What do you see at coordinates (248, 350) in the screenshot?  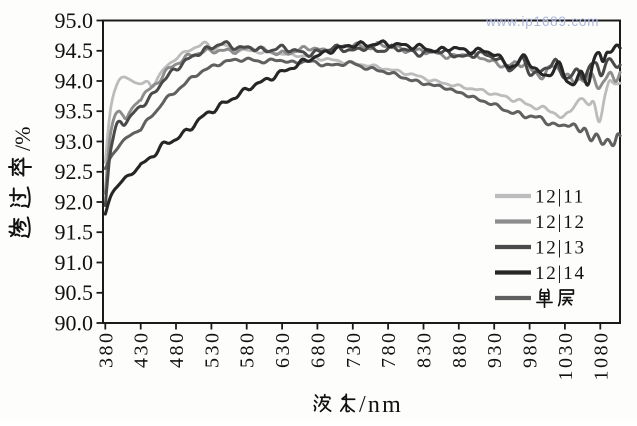 I see `svg-text: 580` at bounding box center [248, 350].